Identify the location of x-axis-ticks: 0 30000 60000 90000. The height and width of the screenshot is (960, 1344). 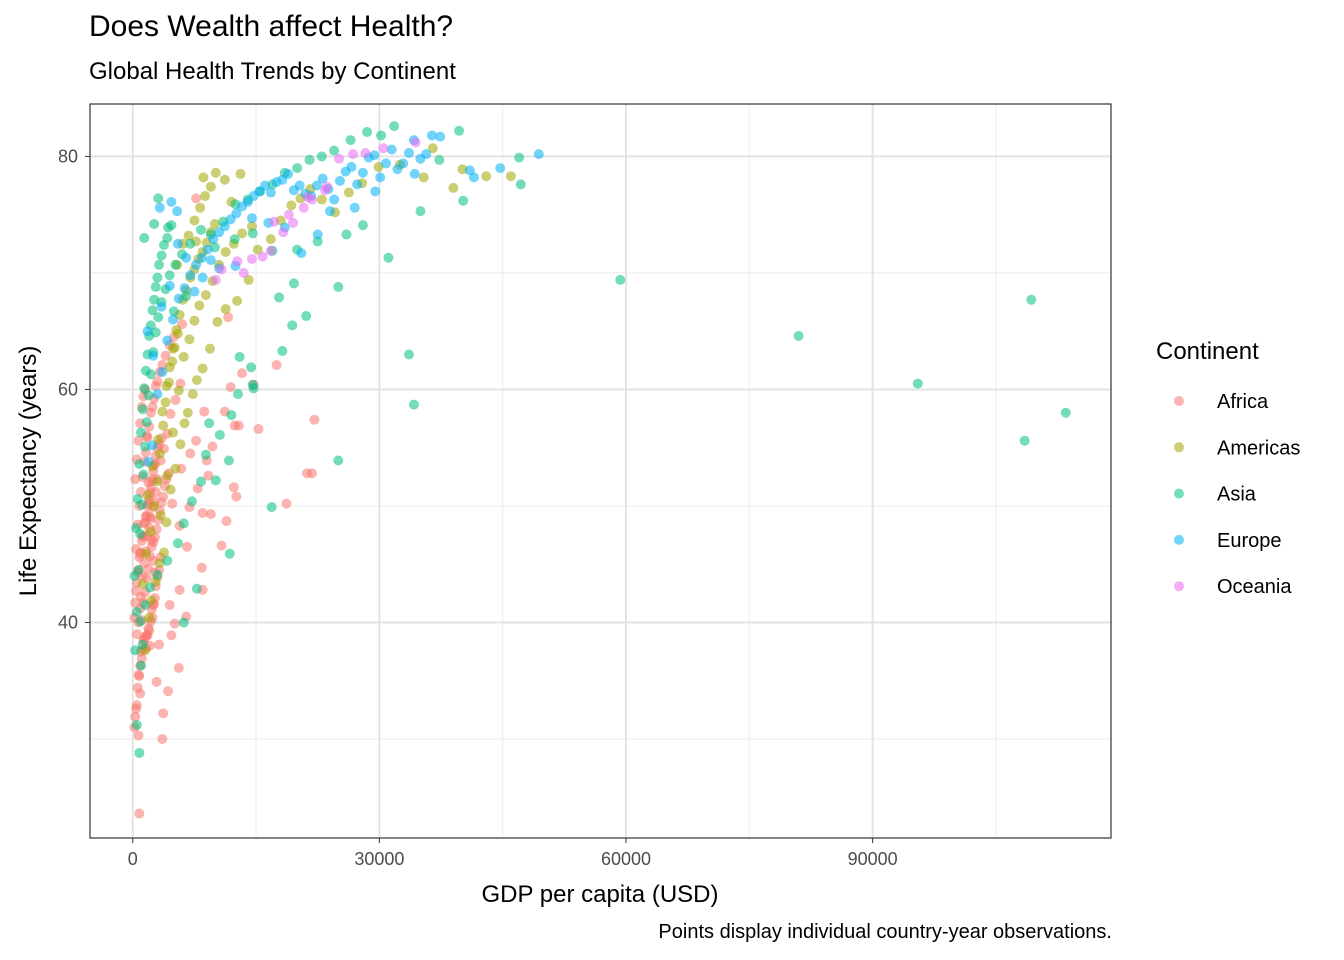
(513, 853).